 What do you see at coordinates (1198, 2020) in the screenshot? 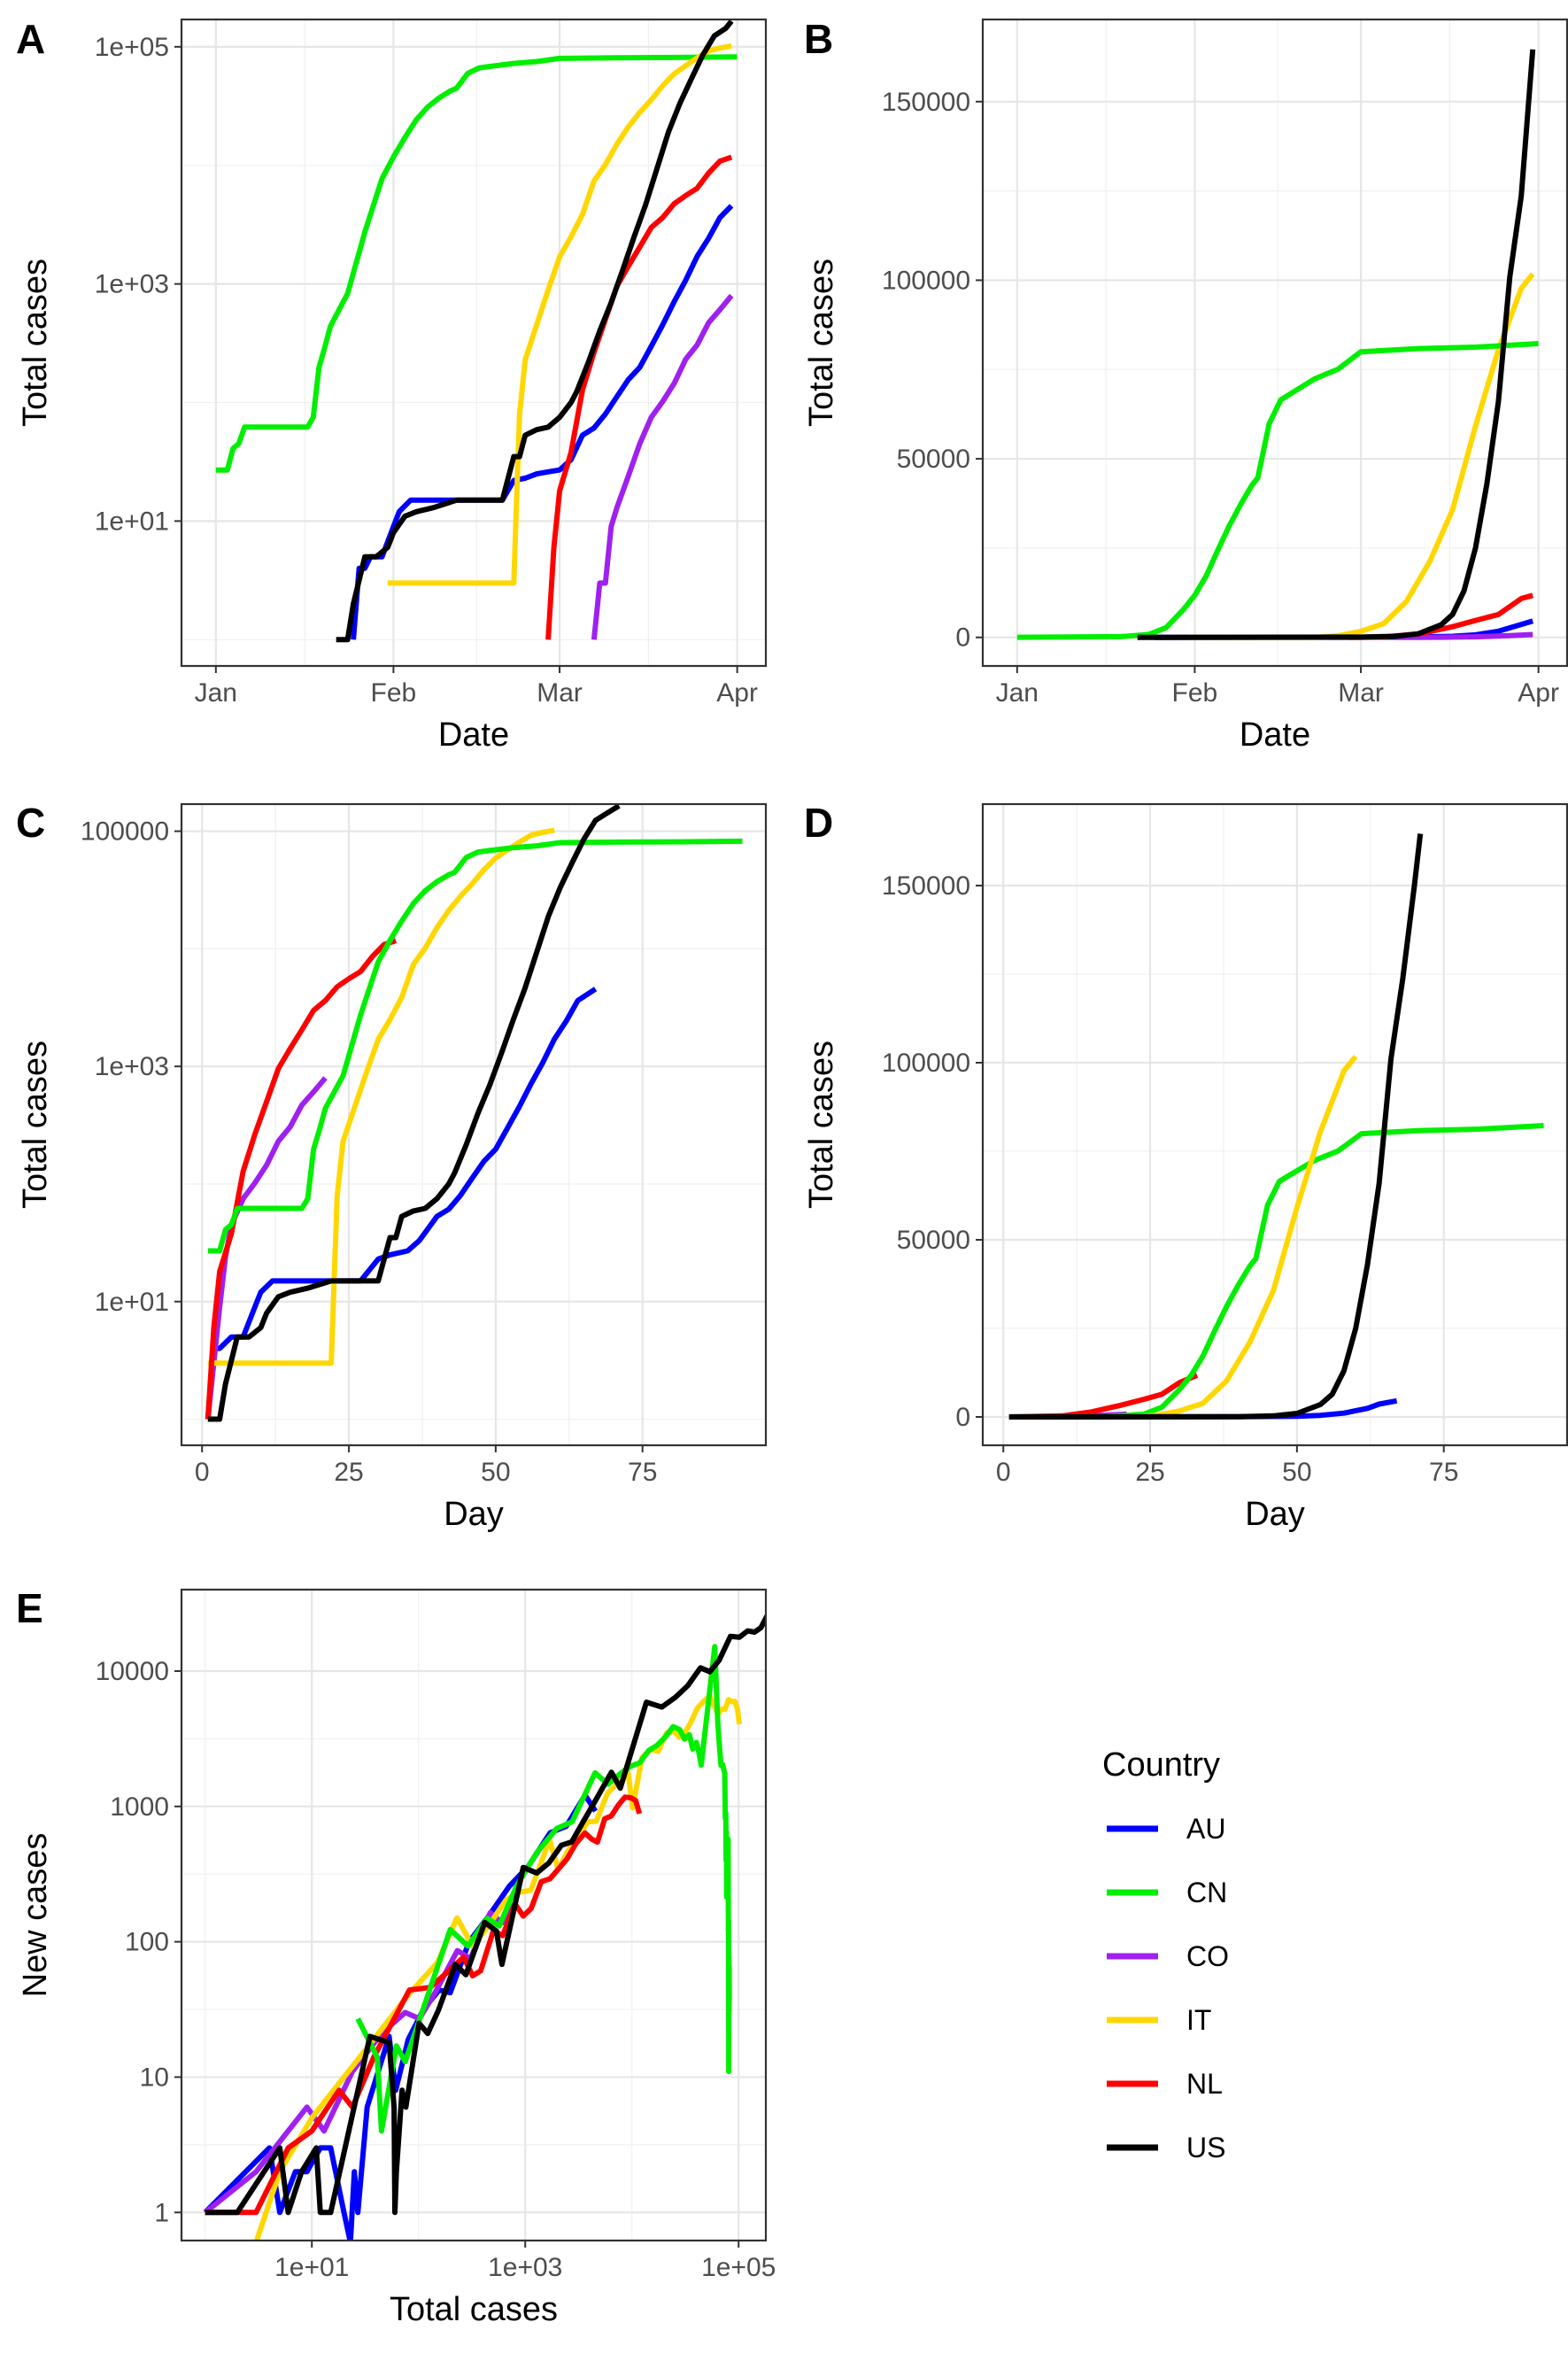
I see `legend-label-it: IT` at bounding box center [1198, 2020].